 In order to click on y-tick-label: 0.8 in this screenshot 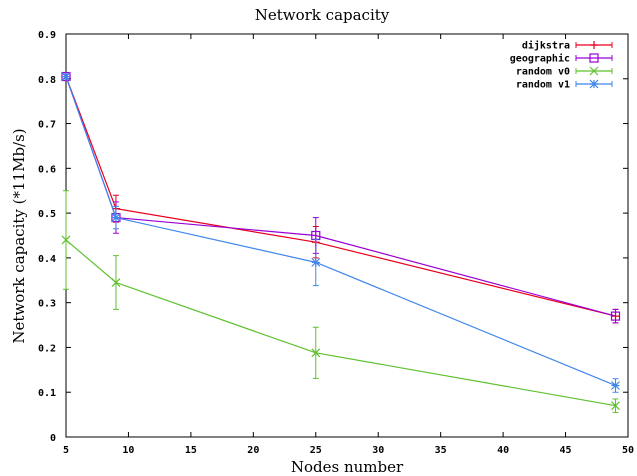, I will do `click(47, 80)`.